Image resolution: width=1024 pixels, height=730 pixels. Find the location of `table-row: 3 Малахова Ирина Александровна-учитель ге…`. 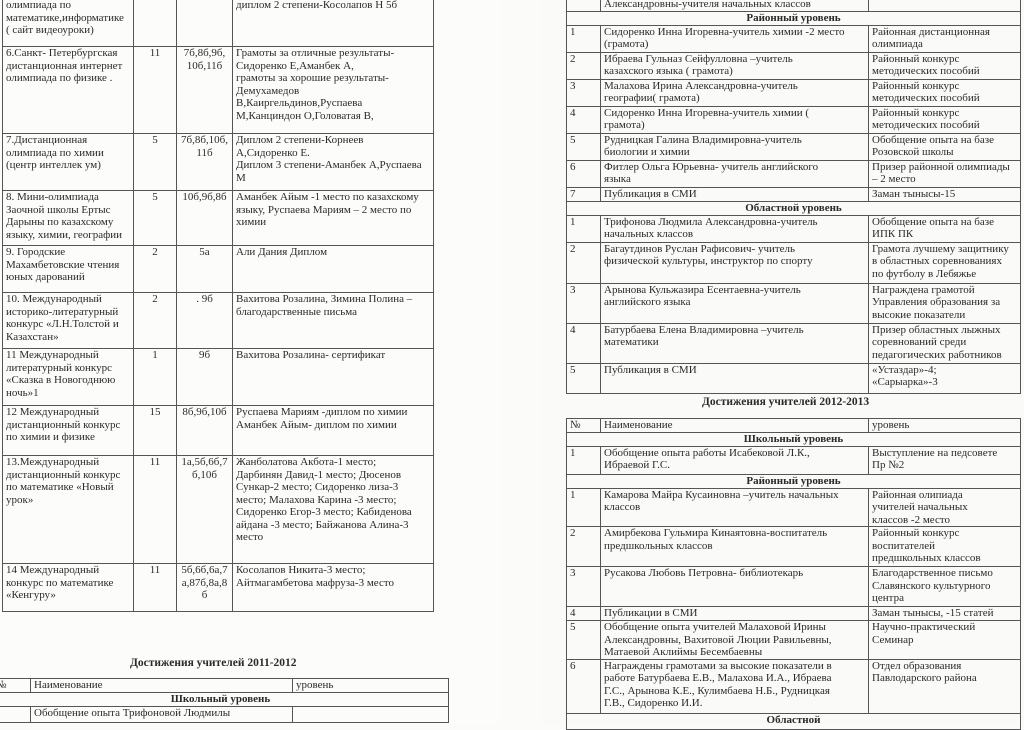

table-row: 3 Малахова Ирина Александровна-учитель ге… is located at coordinates (793, 92).